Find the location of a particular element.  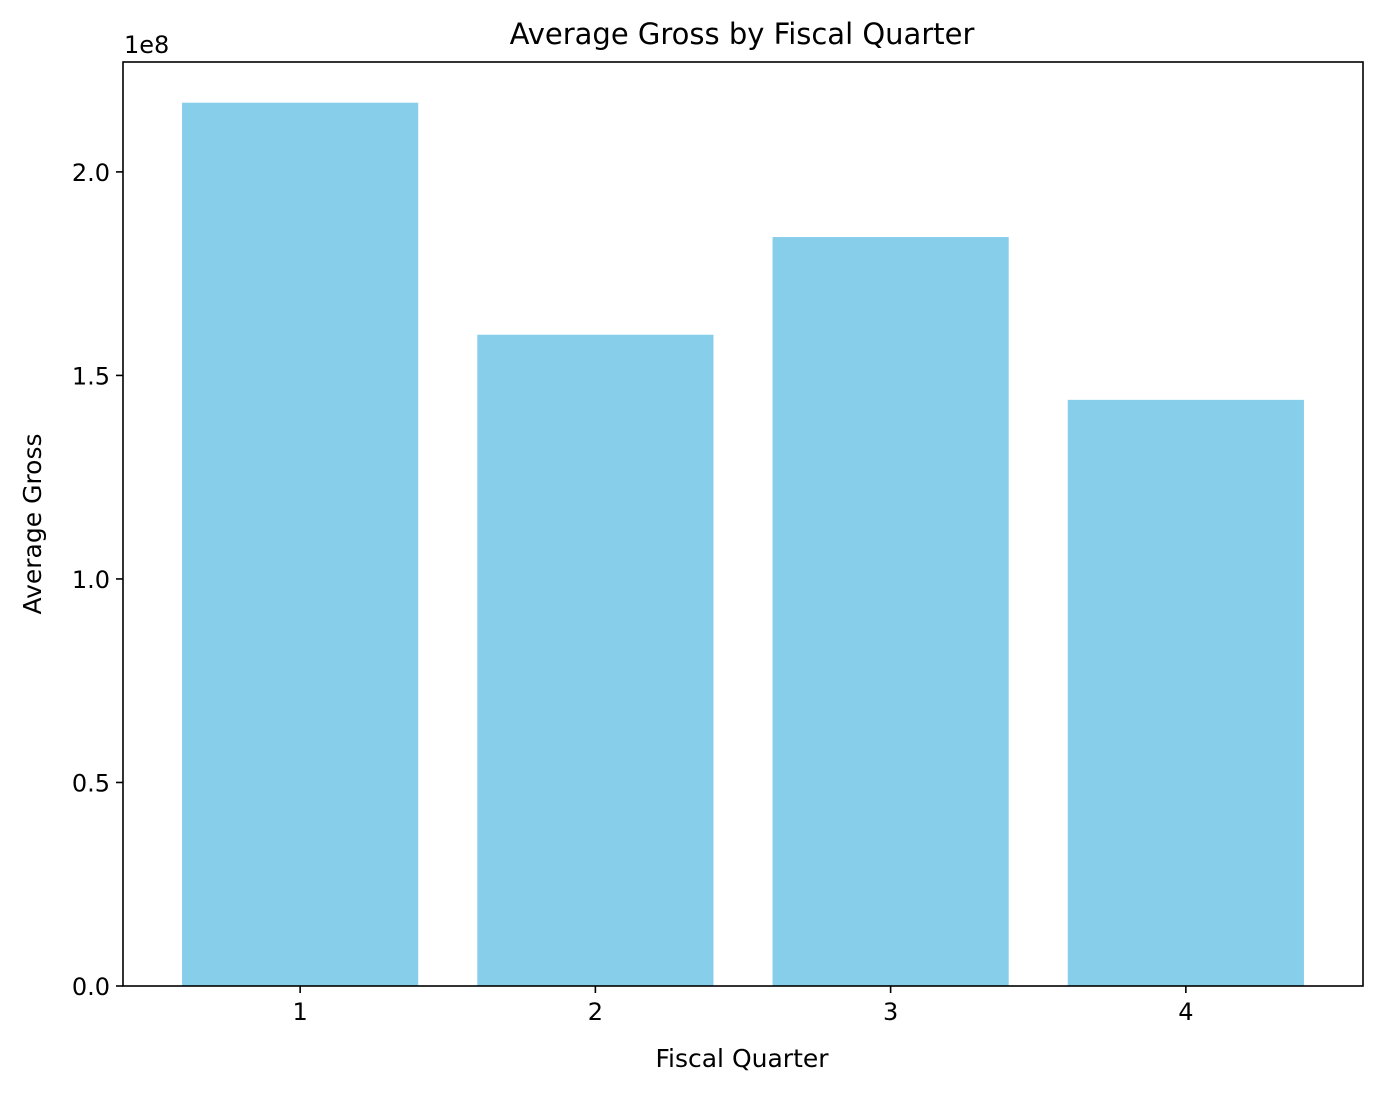

y-tick-label: 1.0 is located at coordinates (91, 580).